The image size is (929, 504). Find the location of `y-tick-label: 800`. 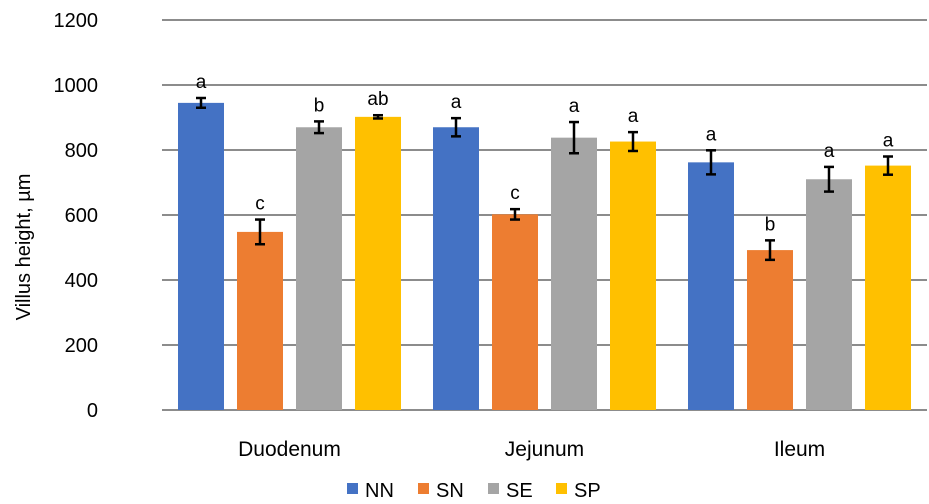

y-tick-label: 800 is located at coordinates (81, 151).